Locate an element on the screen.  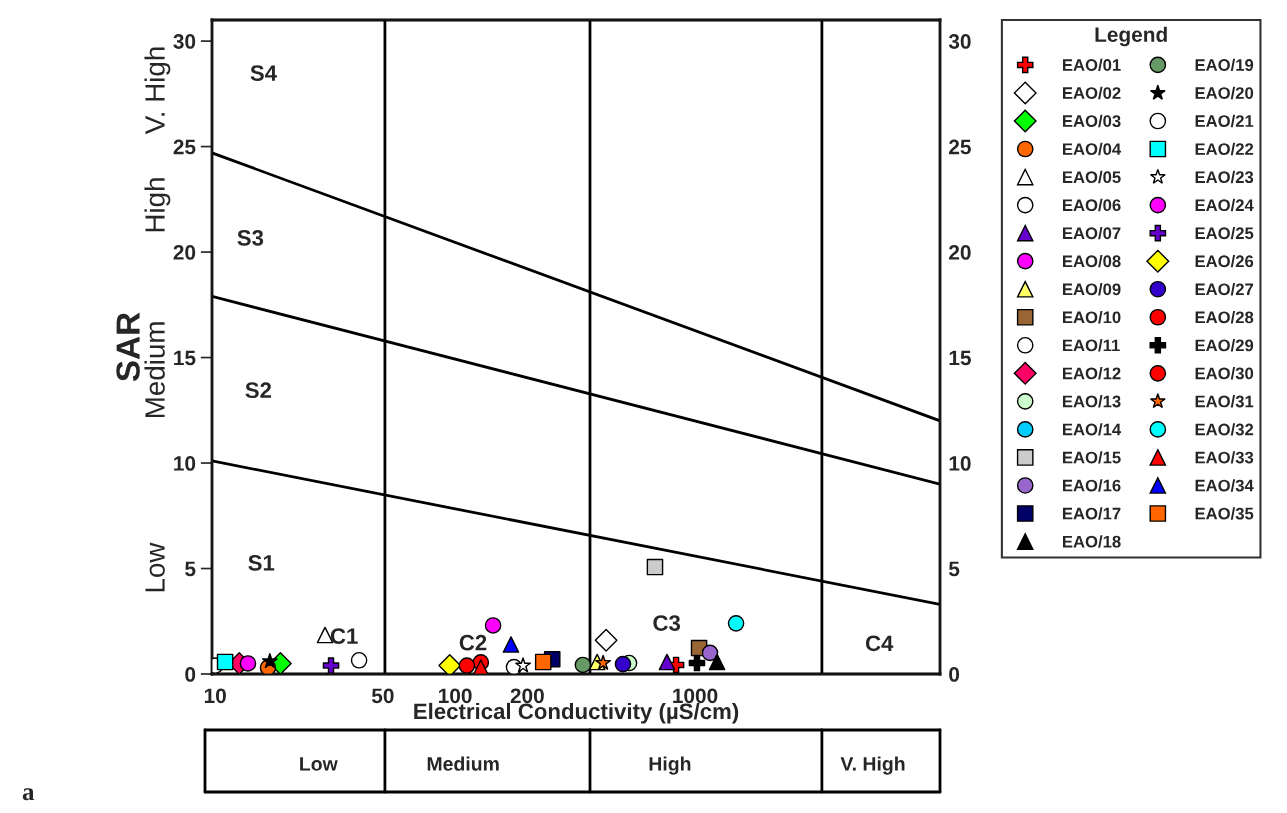
legend-label: EAO/17 is located at coordinates (1091, 513).